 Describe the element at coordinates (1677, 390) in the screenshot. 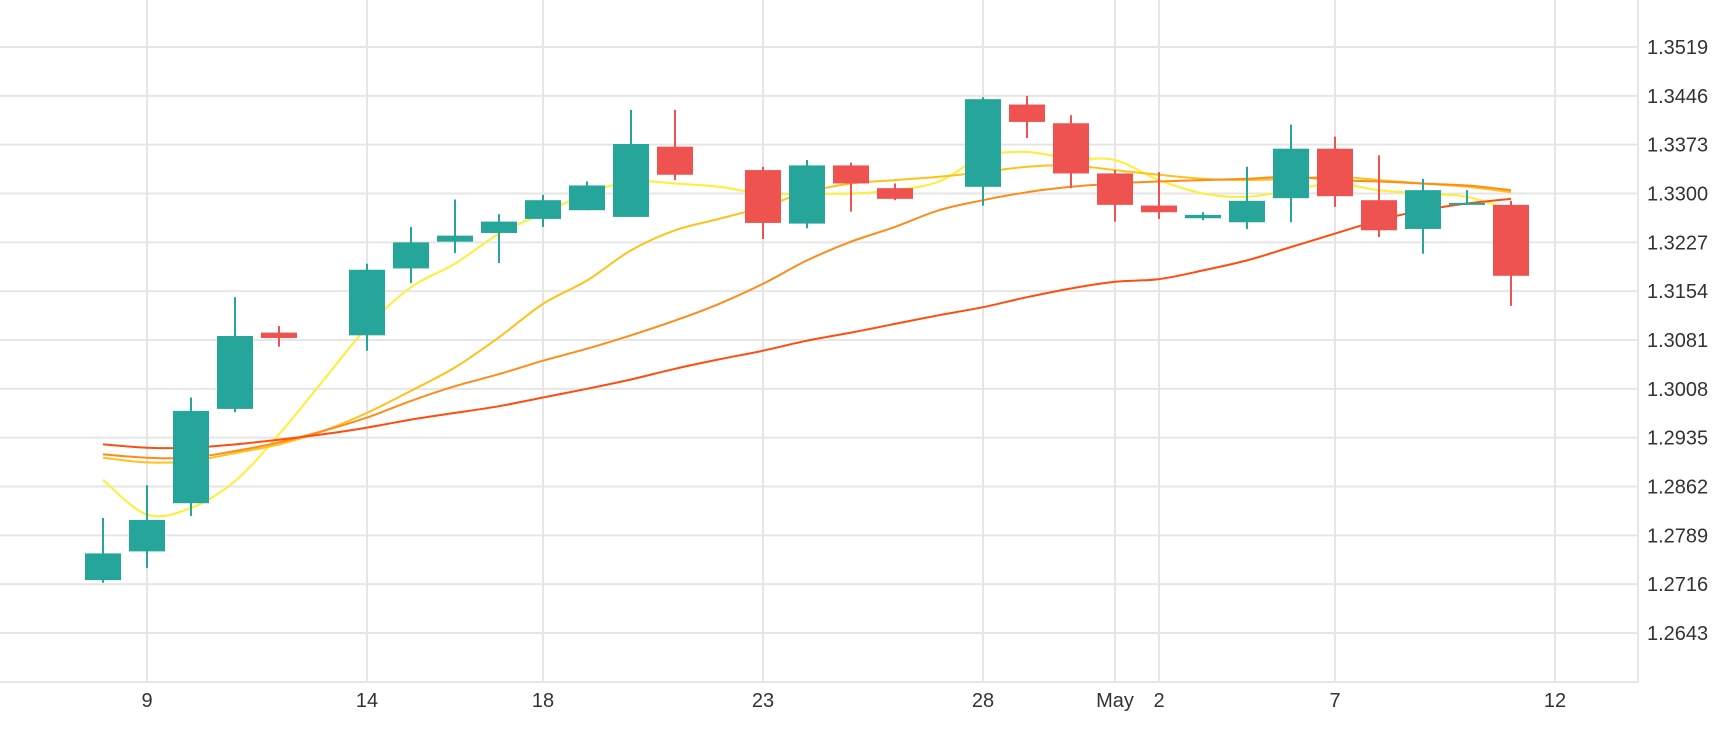

I see `y-tick-label: 1.3008` at that location.